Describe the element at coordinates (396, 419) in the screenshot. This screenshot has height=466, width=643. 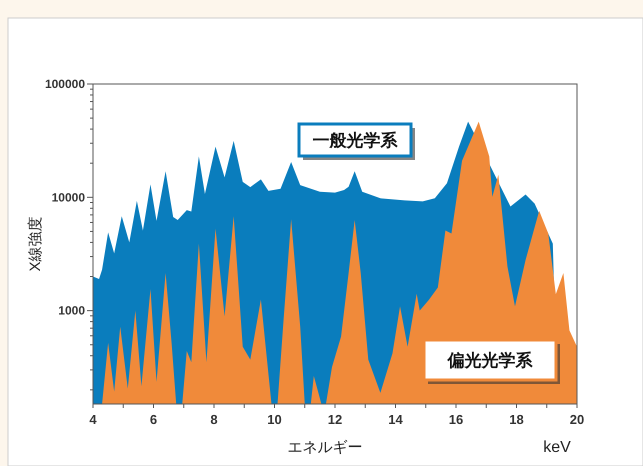
I see `x-tick-label: 14` at that location.